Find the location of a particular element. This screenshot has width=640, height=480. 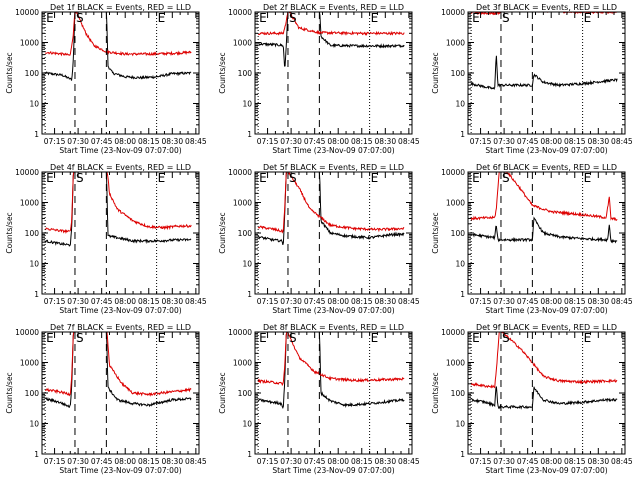

chart-title: Det 8f BLACK = Events, RED = LLD is located at coordinates (333, 327).